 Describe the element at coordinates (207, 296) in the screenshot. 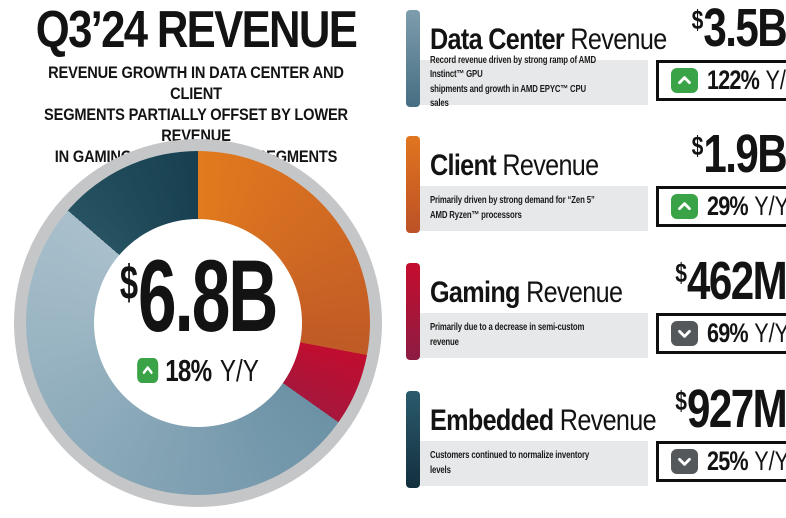

I see `total-revenue-number: 6.8B` at that location.